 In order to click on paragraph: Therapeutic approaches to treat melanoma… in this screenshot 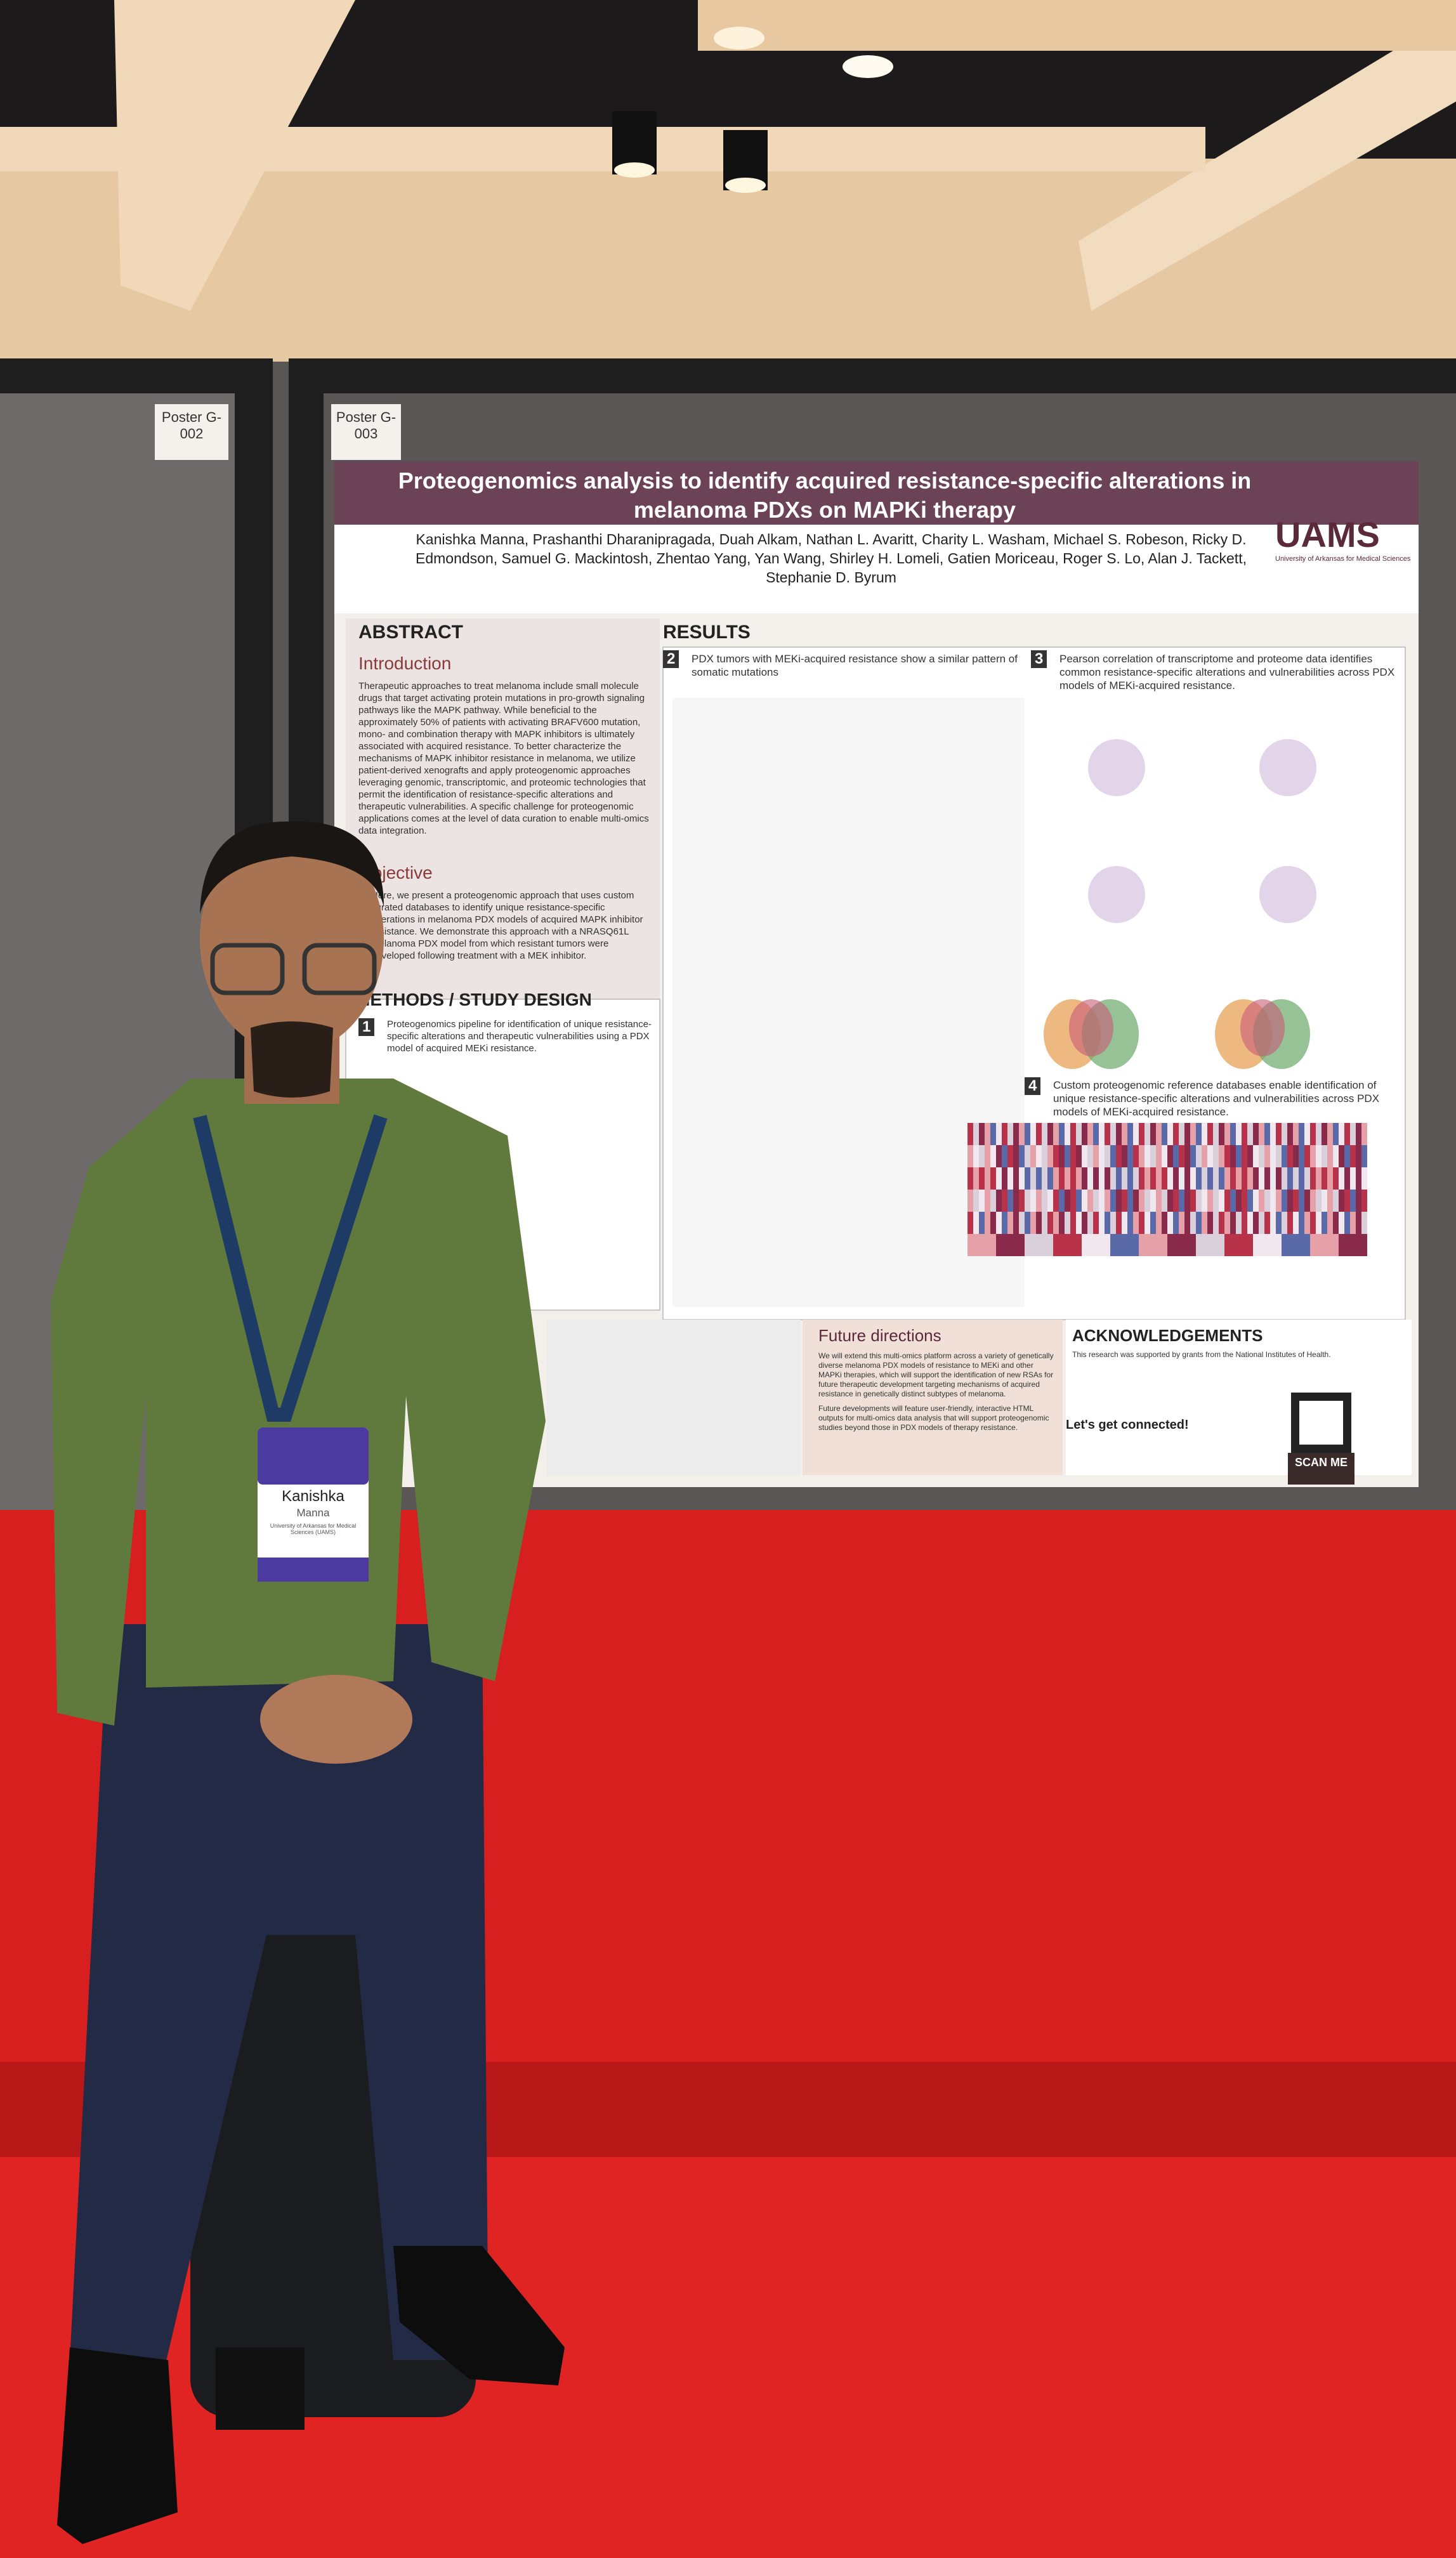, I will do `click(503, 758)`.